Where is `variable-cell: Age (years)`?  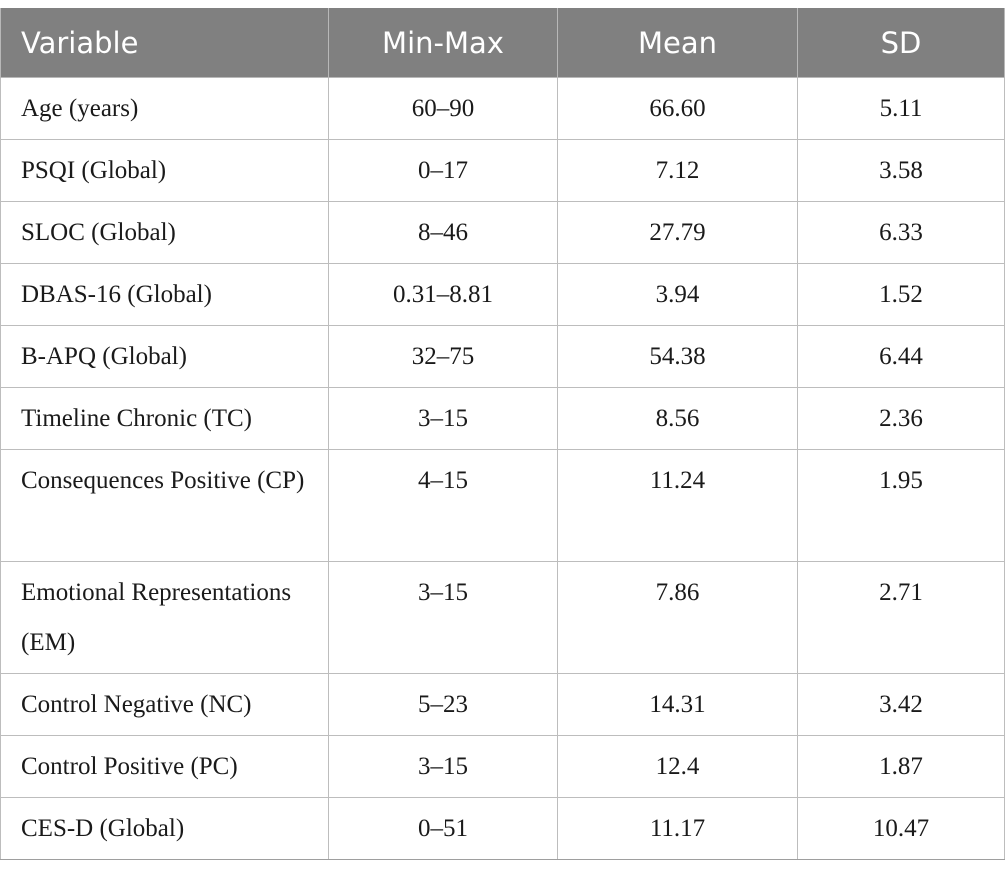 variable-cell: Age (years) is located at coordinates (164, 108).